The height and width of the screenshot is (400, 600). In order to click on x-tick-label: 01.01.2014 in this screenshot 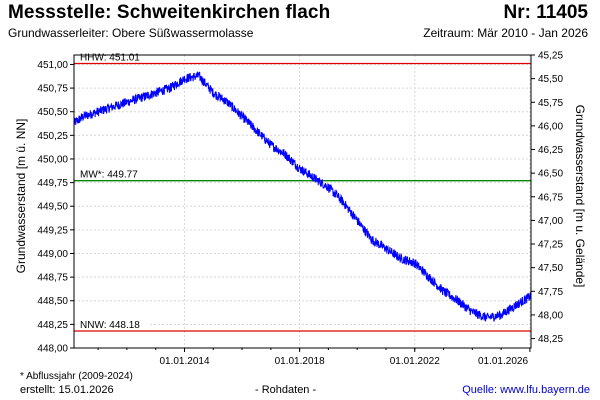, I will do `click(184, 361)`.